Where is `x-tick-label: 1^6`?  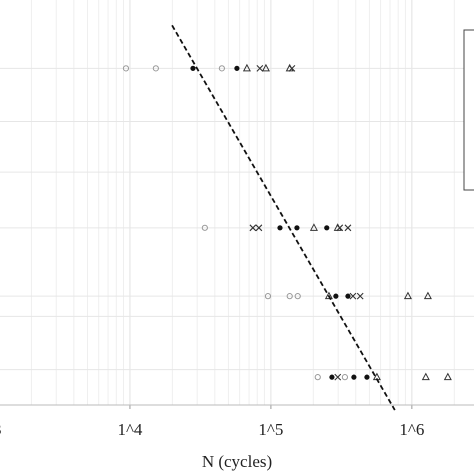
x-tick-label: 1^6 is located at coordinates (411, 429).